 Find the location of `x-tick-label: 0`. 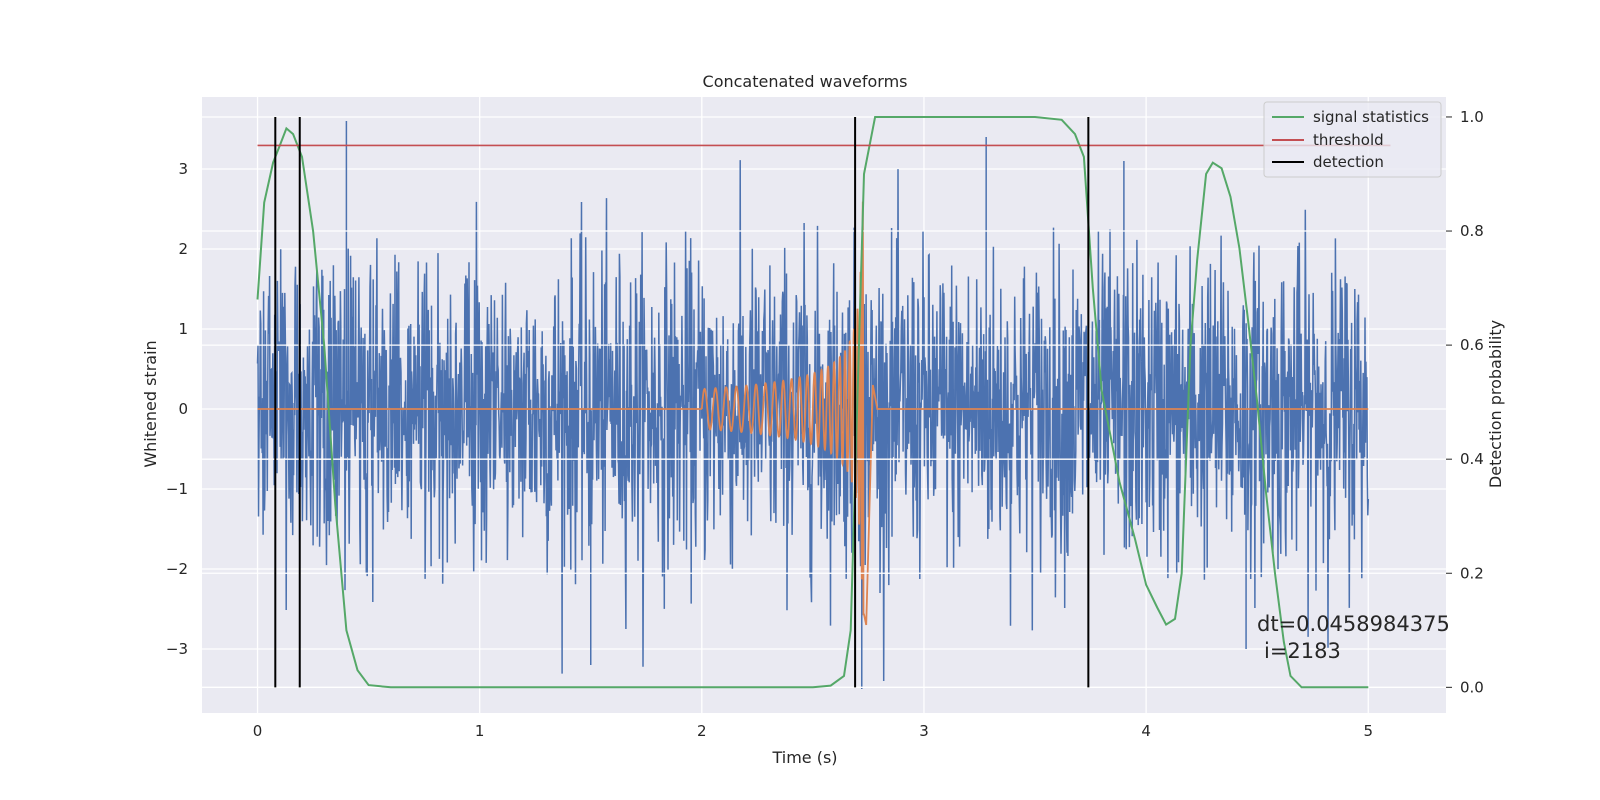

x-tick-label: 0 is located at coordinates (258, 731).